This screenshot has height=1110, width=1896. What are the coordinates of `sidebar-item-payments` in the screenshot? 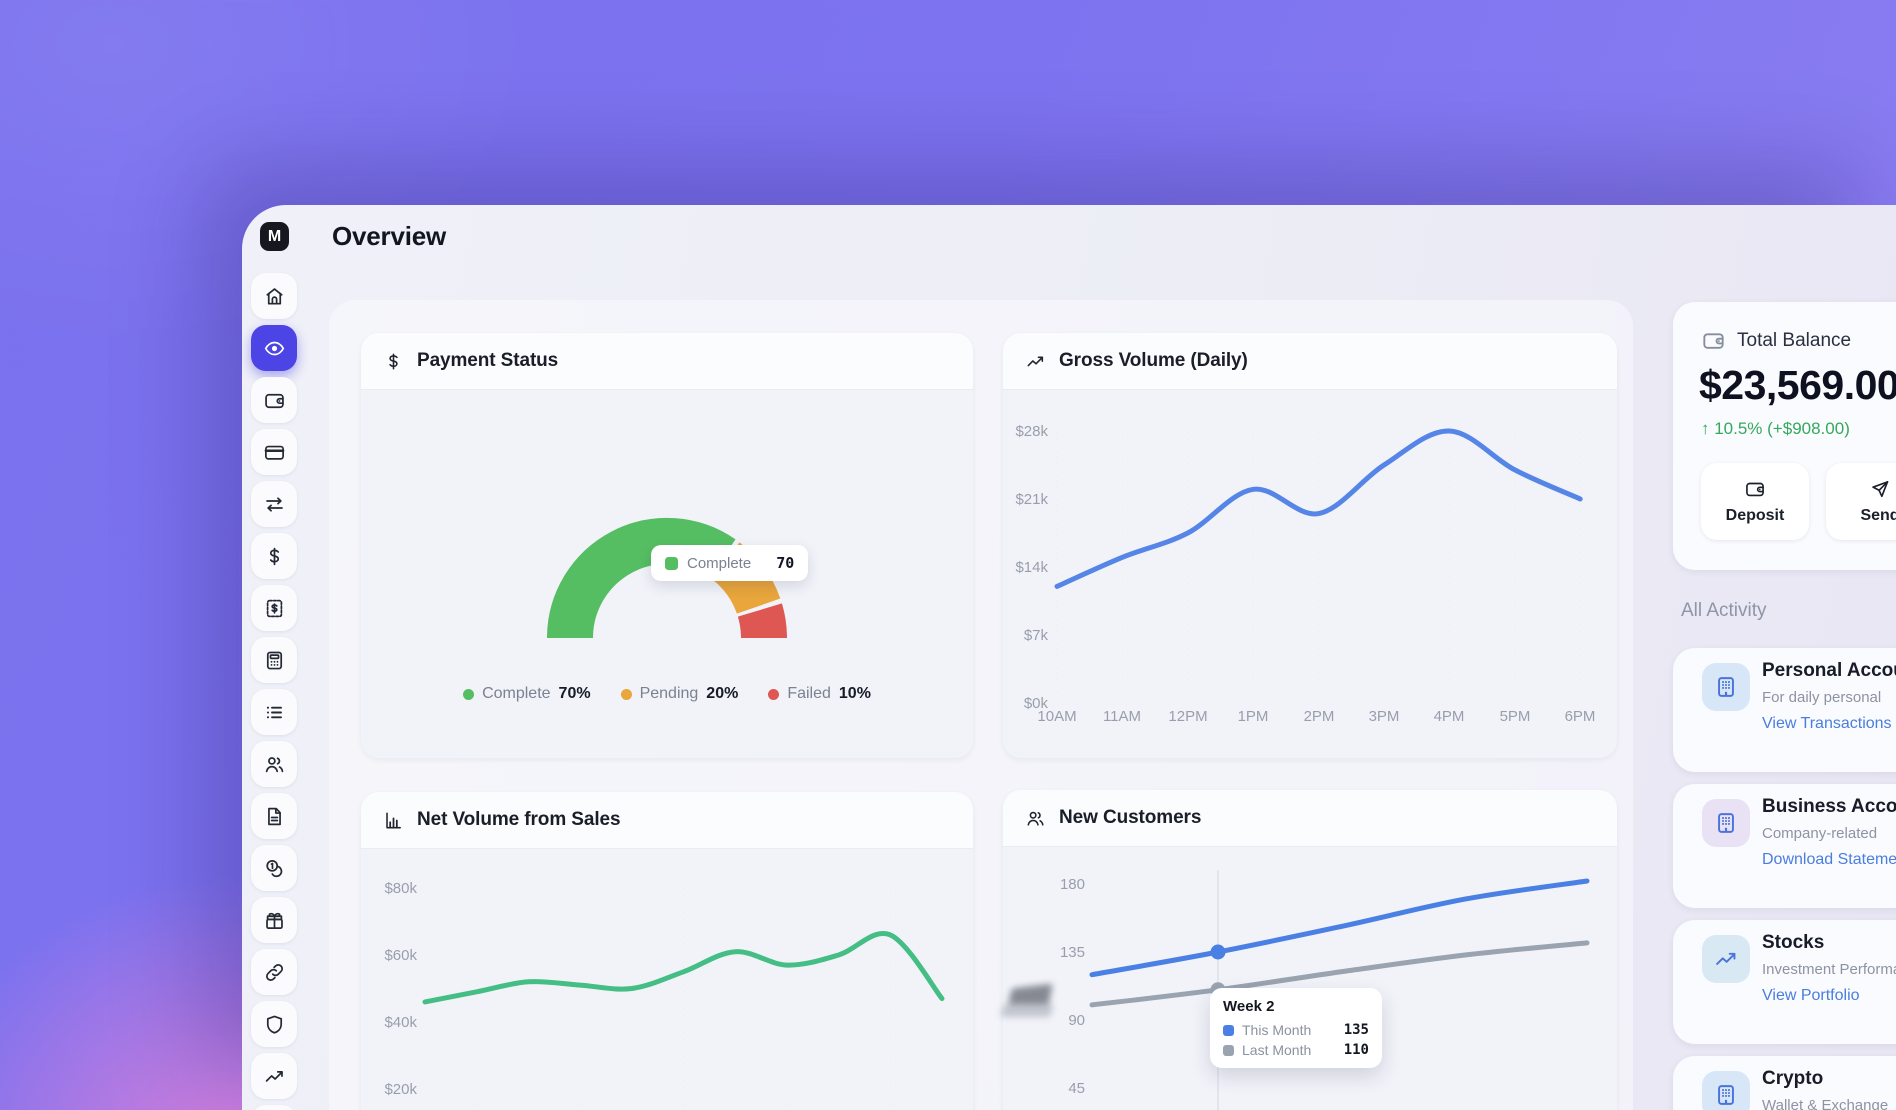 It's located at (274, 556).